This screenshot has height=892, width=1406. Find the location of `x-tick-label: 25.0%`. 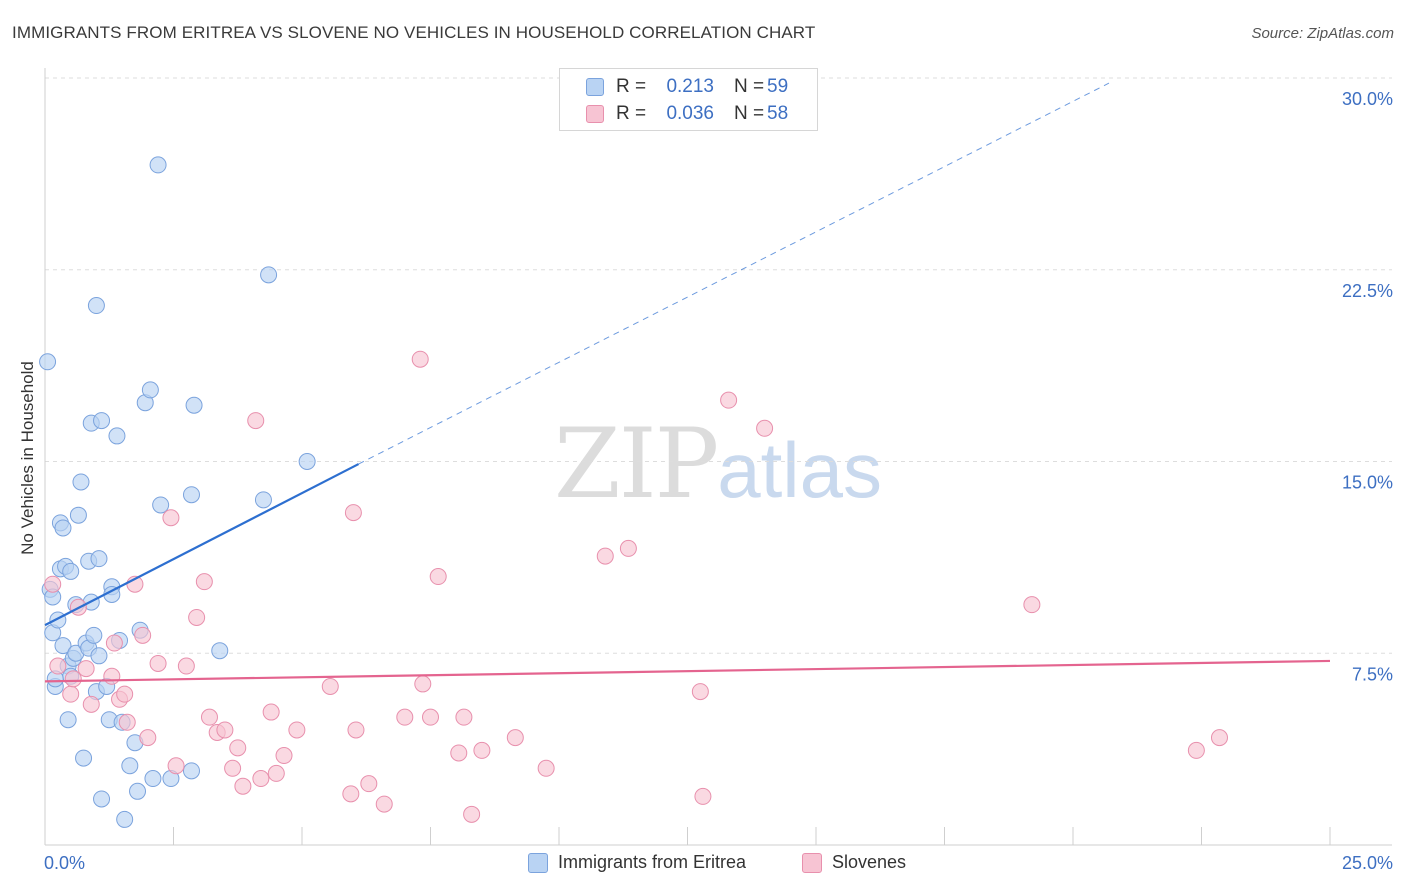

x-tick-label: 25.0% is located at coordinates (1367, 863).